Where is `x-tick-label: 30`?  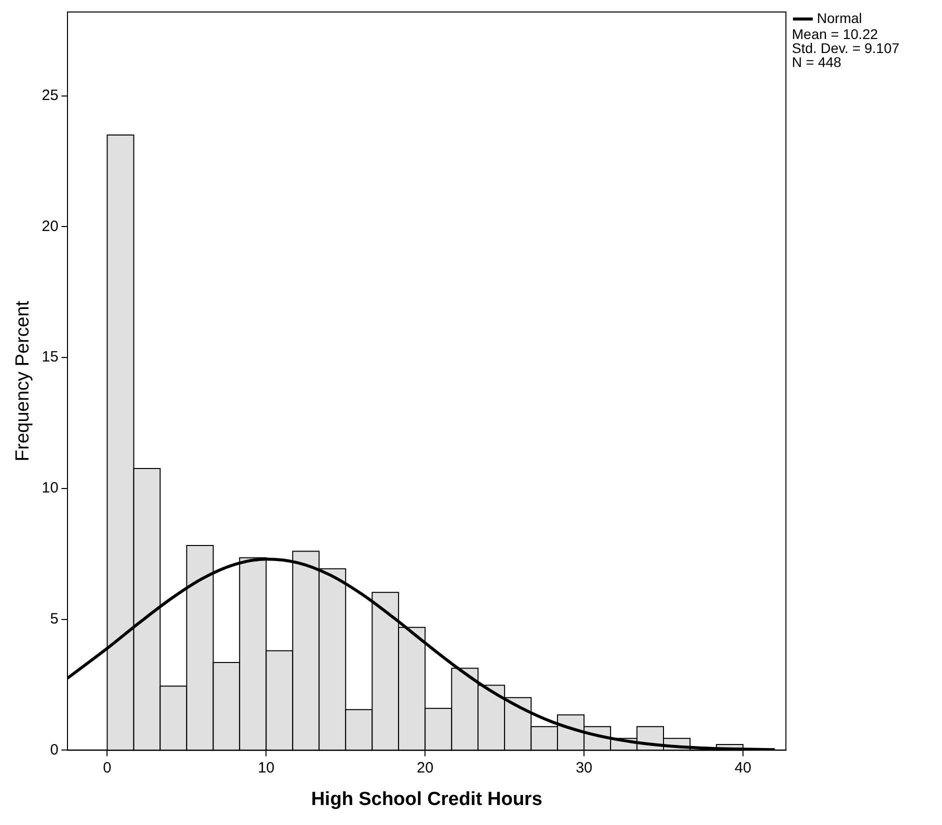
x-tick-label: 30 is located at coordinates (584, 767).